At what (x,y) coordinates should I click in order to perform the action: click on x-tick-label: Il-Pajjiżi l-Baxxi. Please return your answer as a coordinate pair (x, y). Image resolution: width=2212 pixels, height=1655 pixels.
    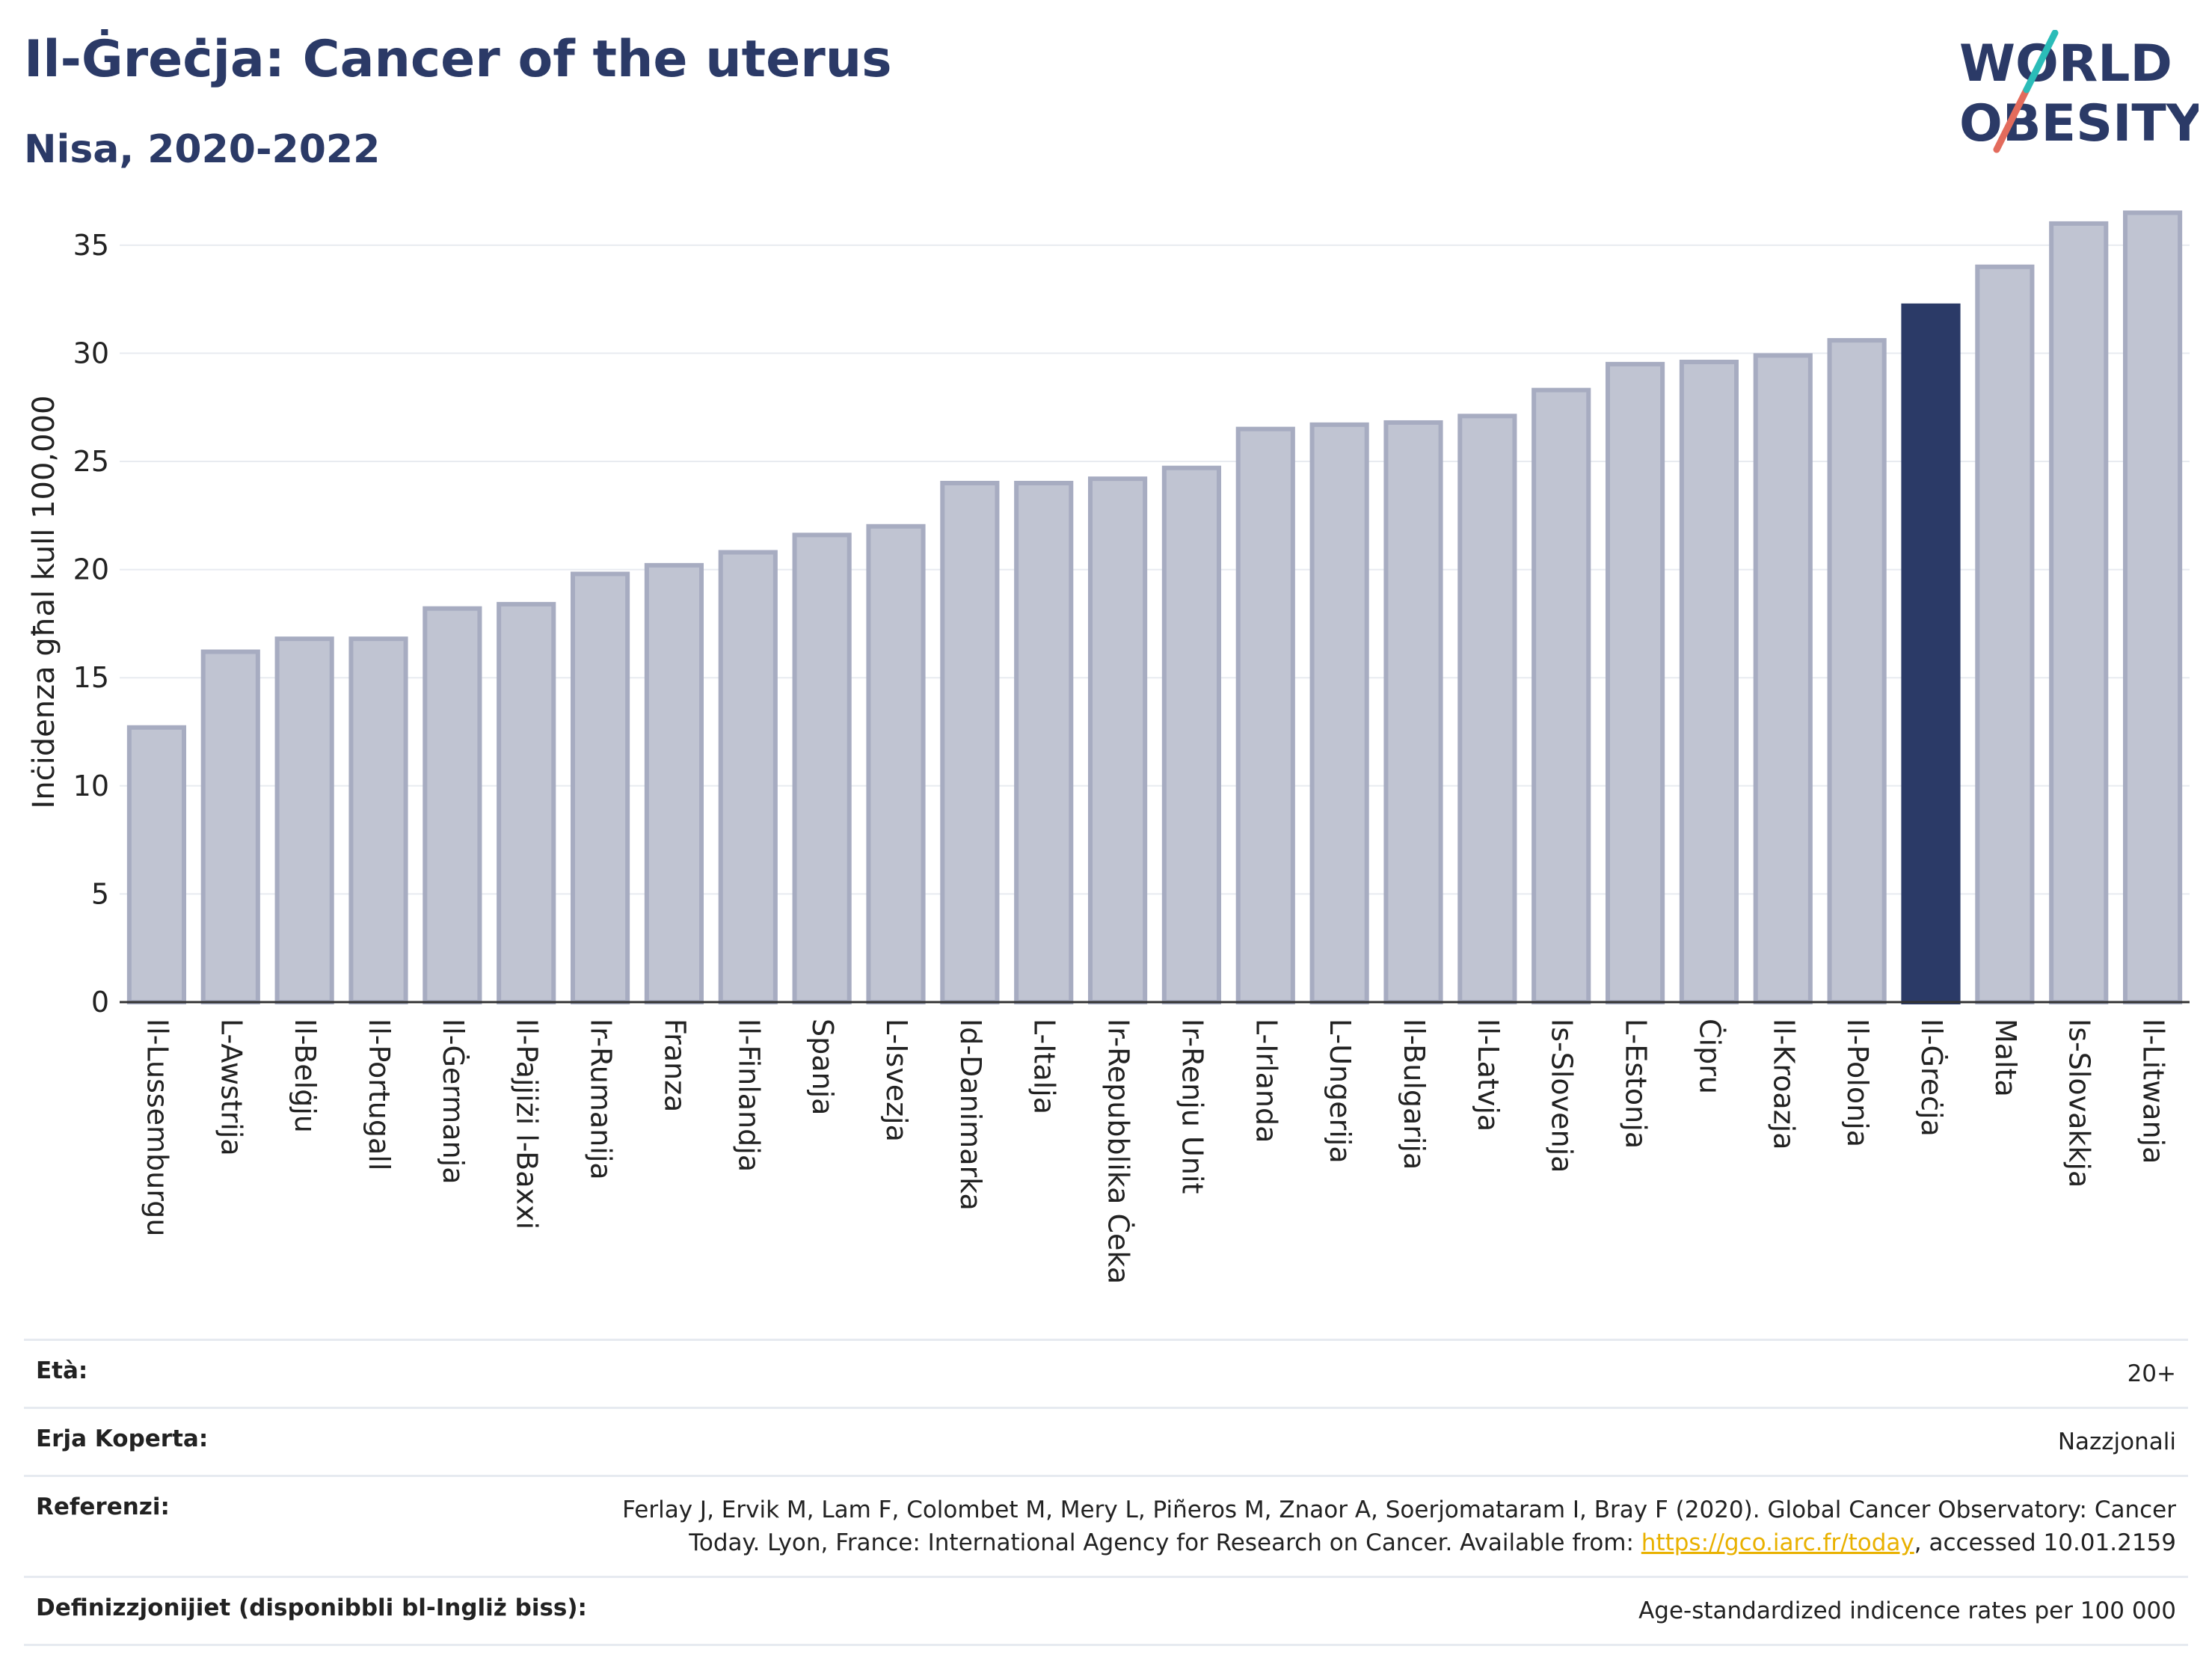
    Looking at the image, I should click on (527, 1124).